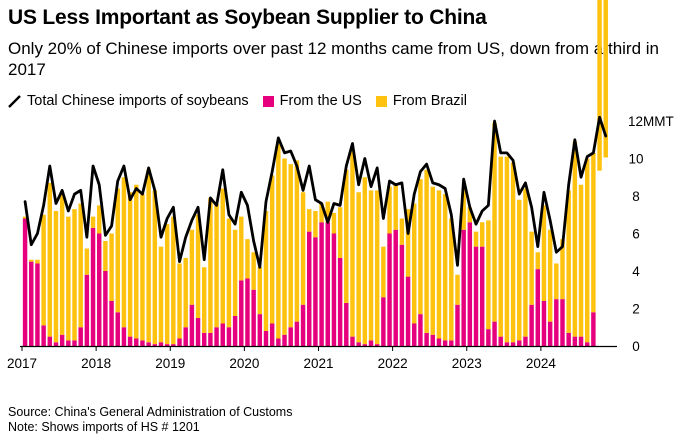 This screenshot has height=442, width=690. I want to click on y-tick-label: 0, so click(636, 346).